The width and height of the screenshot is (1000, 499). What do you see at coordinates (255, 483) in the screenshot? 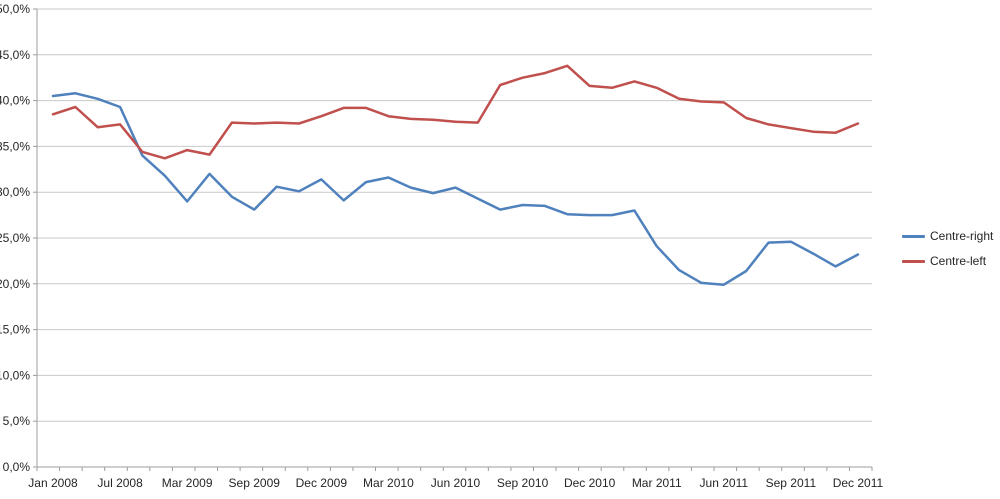
I see `x-tick-label: Sep 2009` at bounding box center [255, 483].